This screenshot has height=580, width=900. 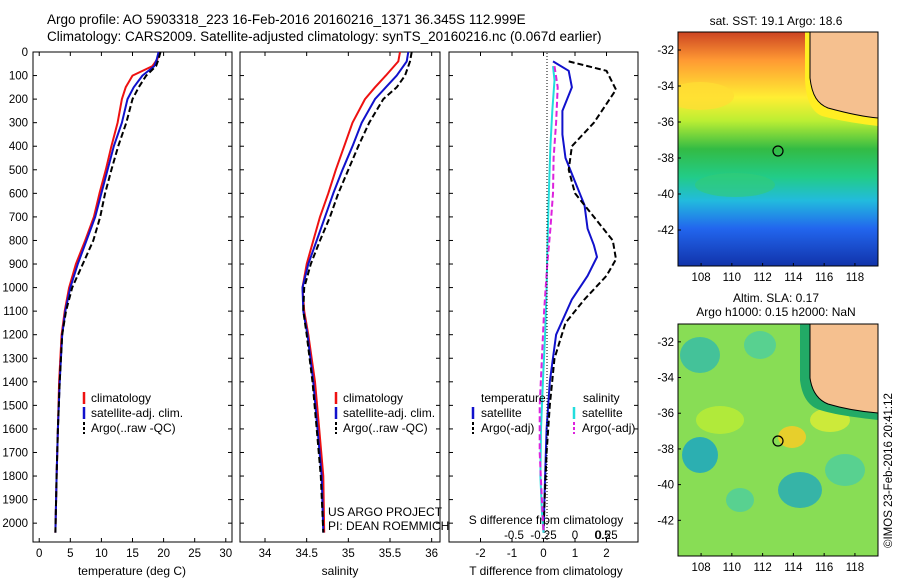 I want to click on sst-map, so click(x=778, y=149).